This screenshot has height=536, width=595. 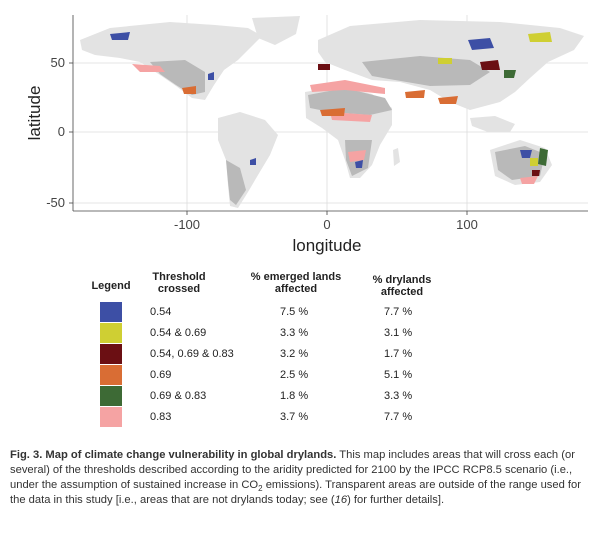 I want to click on y-tick-label-2: 0, so click(x=61, y=131).